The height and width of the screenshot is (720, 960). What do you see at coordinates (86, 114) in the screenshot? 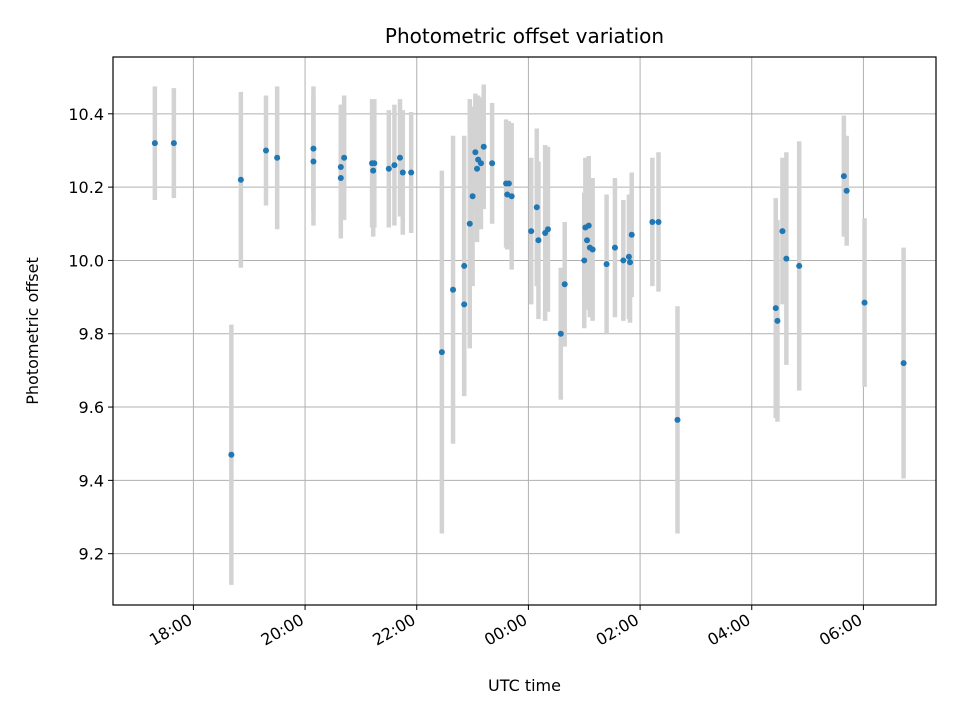
I see `y-tick-label: 10.4` at bounding box center [86, 114].